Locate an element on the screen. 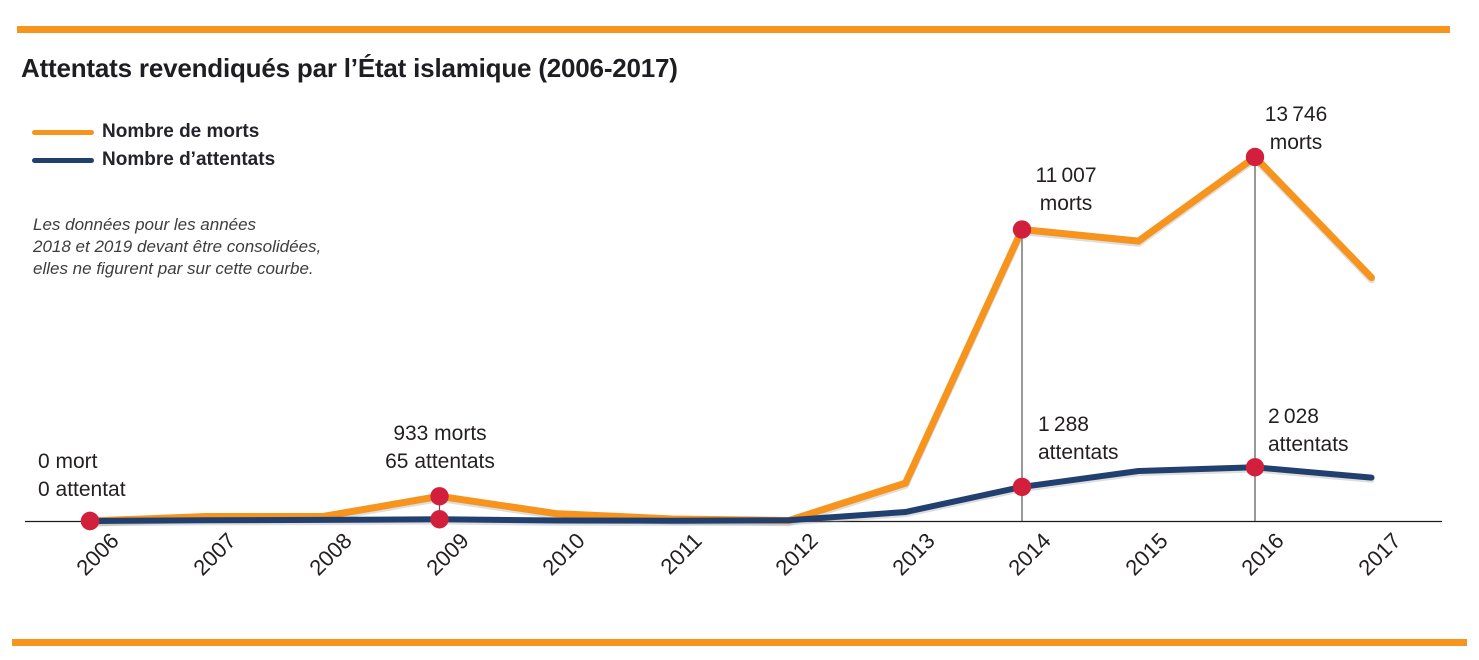  marker-dot-2014-attacks is located at coordinates (1022, 487).